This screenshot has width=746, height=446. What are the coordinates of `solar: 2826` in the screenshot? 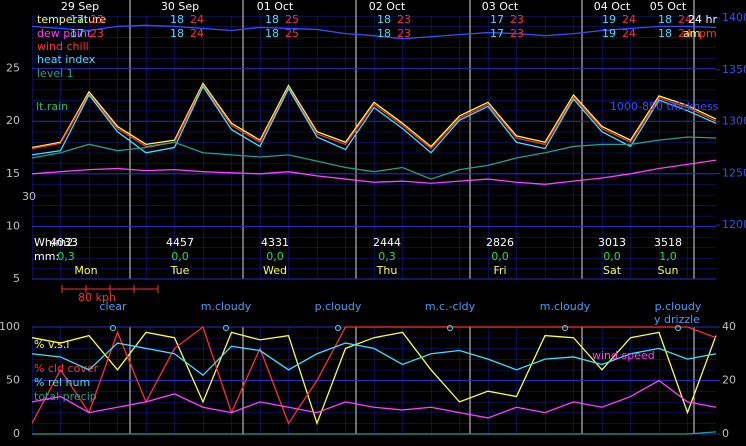 It's located at (500, 242).